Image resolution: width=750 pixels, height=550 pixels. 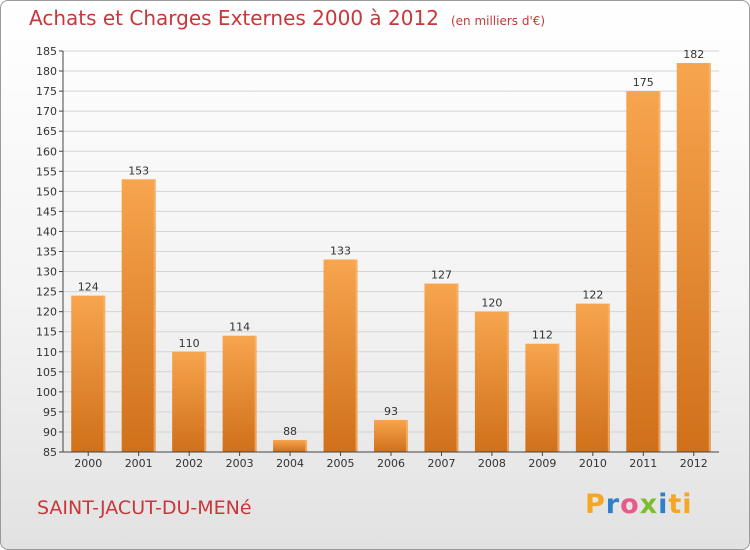 I want to click on x-tick-label: 2012, so click(x=694, y=463).